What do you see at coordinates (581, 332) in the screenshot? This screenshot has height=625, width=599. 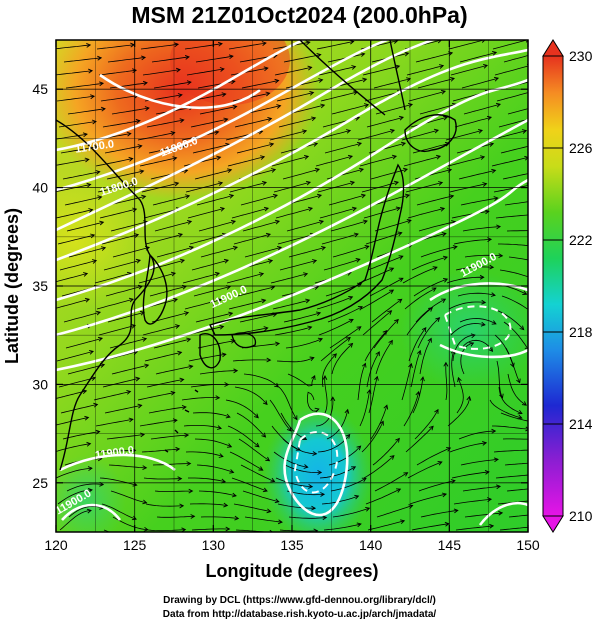 I see `colorbar-tick-label: 218` at bounding box center [581, 332].